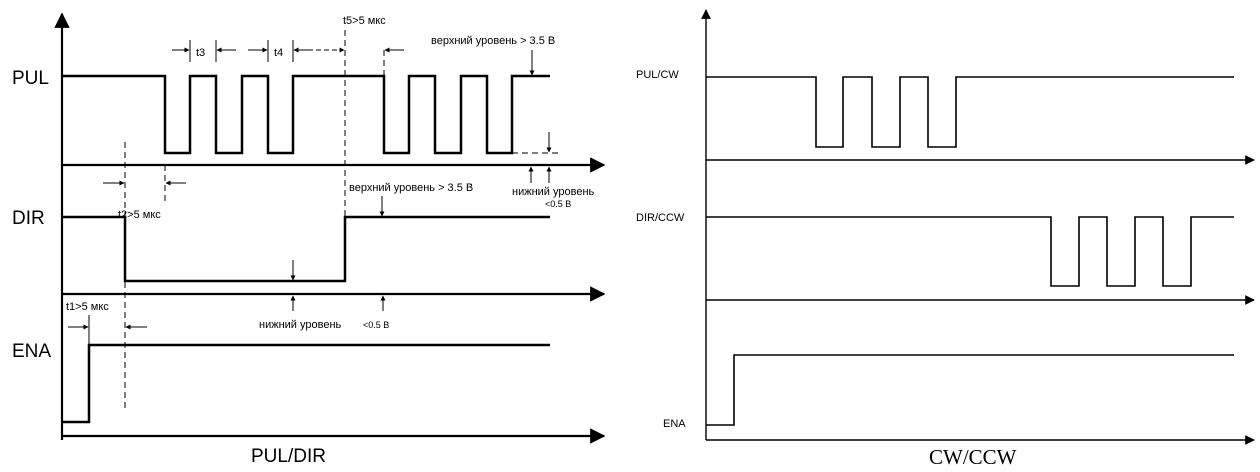 This screenshot has width=1260, height=472. I want to click on dir-low-level-note: нижний уровень, so click(300, 325).